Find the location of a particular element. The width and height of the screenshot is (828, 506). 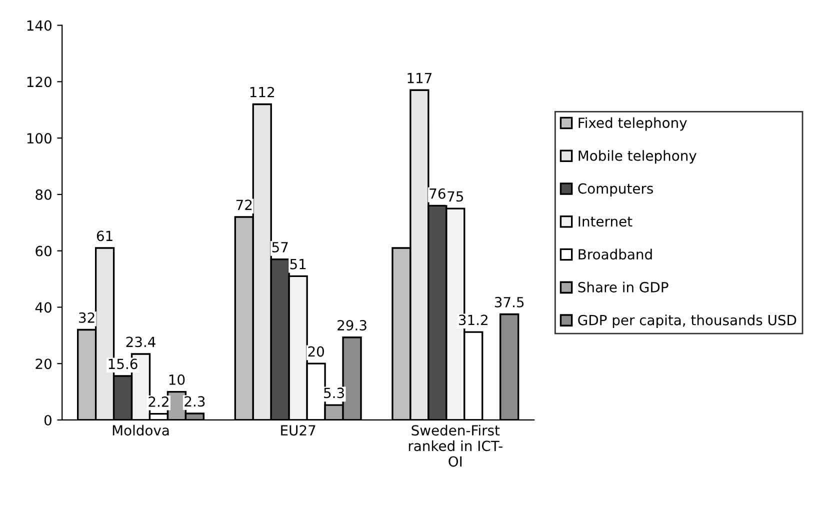

legend-label: Internet is located at coordinates (605, 221).